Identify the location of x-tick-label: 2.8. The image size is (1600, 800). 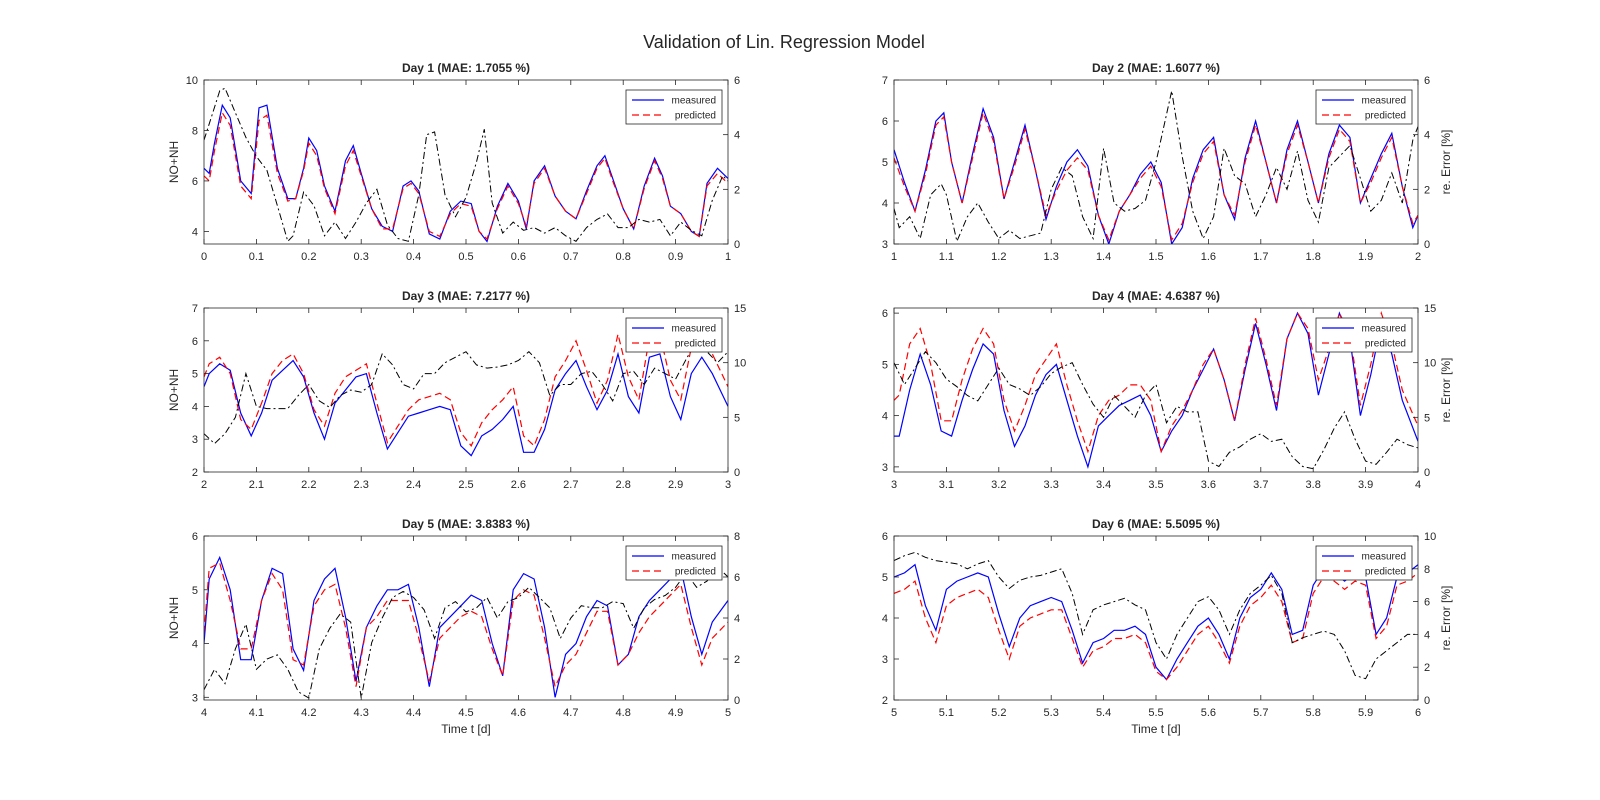
(623, 485).